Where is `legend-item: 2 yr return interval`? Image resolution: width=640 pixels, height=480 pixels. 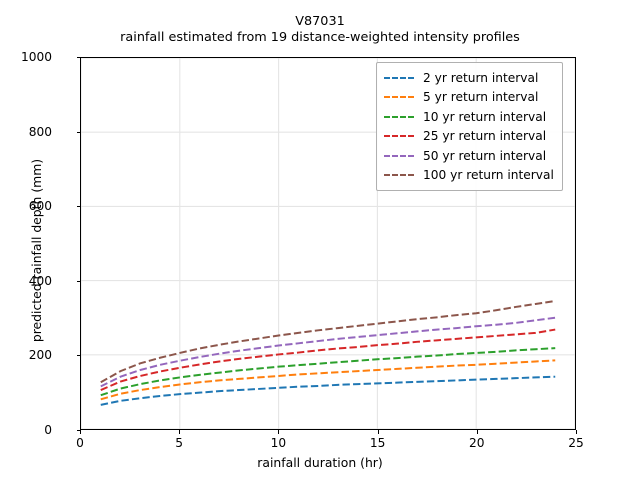 legend-item: 2 yr return interval is located at coordinates (469, 78).